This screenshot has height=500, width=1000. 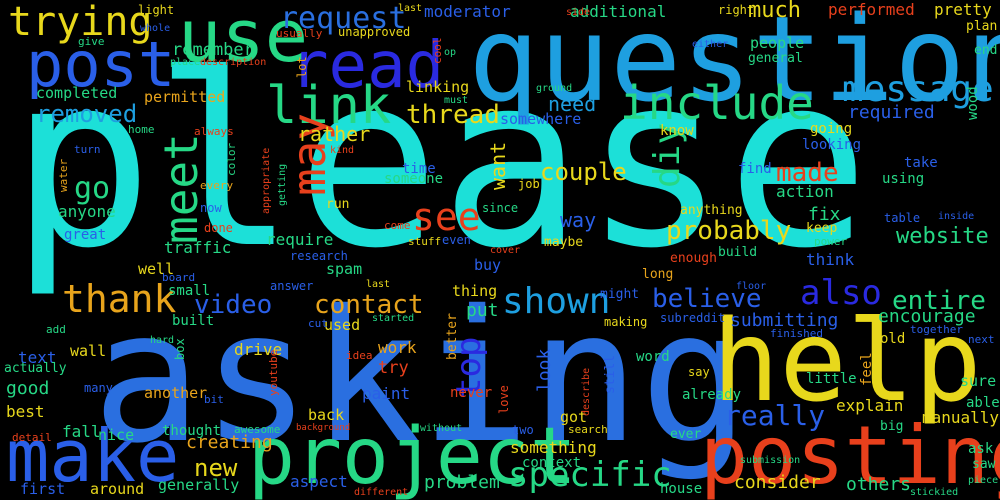 What do you see at coordinates (956, 216) in the screenshot?
I see `word-inside: inside` at bounding box center [956, 216].